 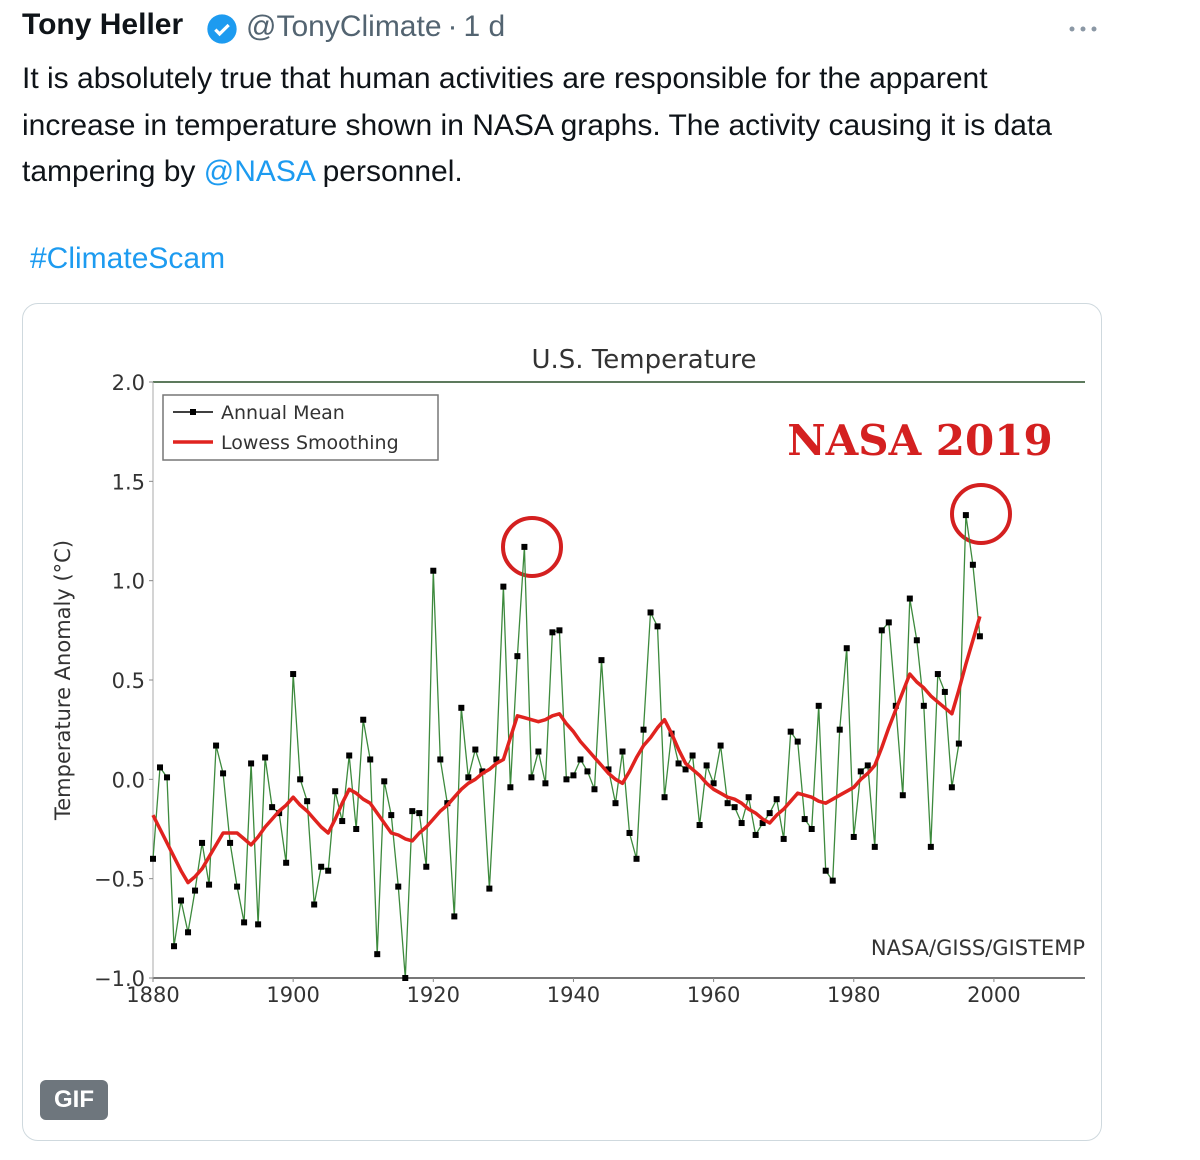 What do you see at coordinates (1083, 29) in the screenshot?
I see `more-button` at bounding box center [1083, 29].